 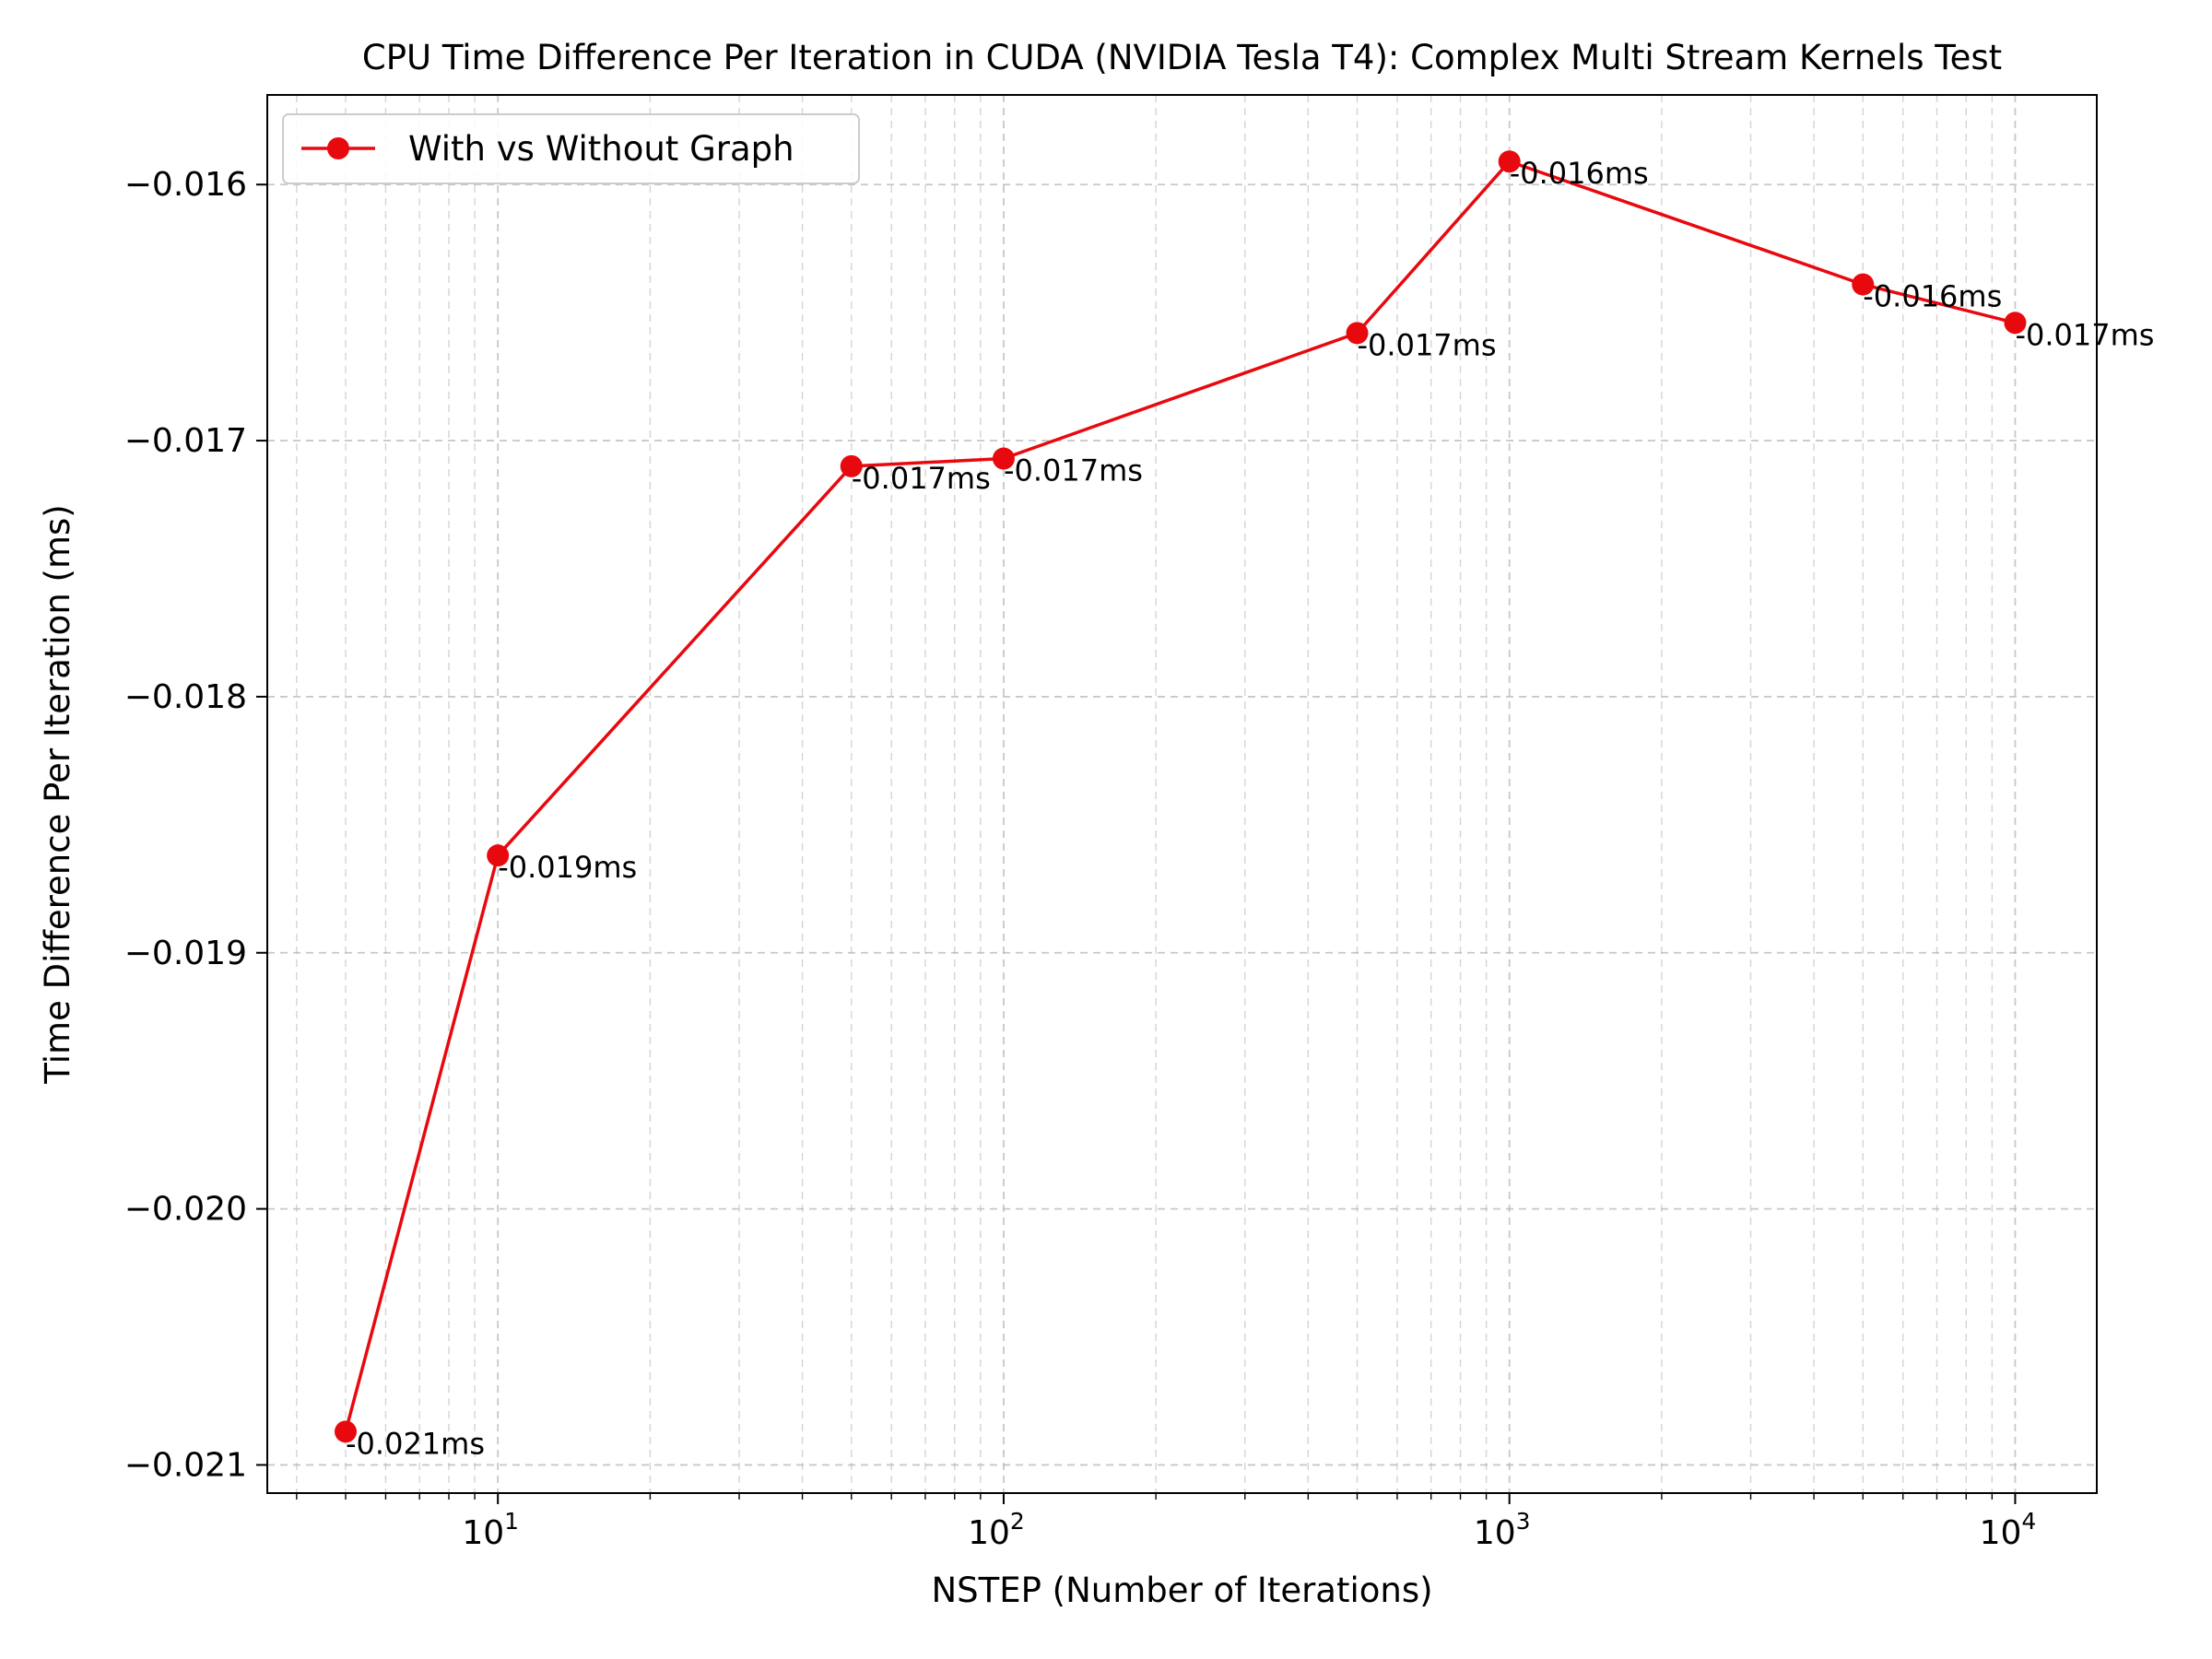 I want to click on x-tick-label: 10¹, so click(x=490, y=1530).